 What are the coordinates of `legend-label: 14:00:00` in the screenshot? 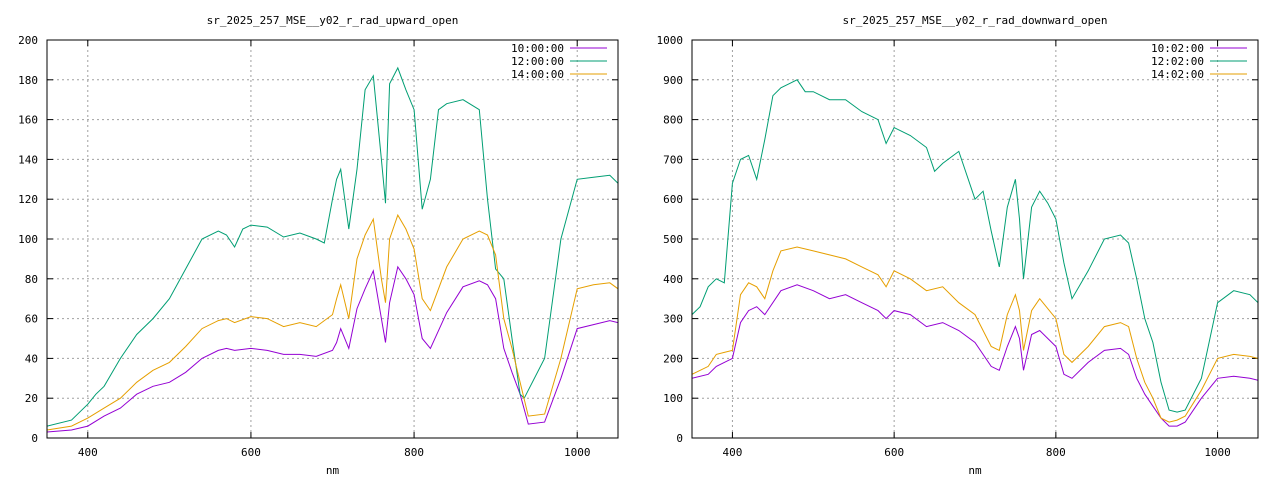 It's located at (537, 74).